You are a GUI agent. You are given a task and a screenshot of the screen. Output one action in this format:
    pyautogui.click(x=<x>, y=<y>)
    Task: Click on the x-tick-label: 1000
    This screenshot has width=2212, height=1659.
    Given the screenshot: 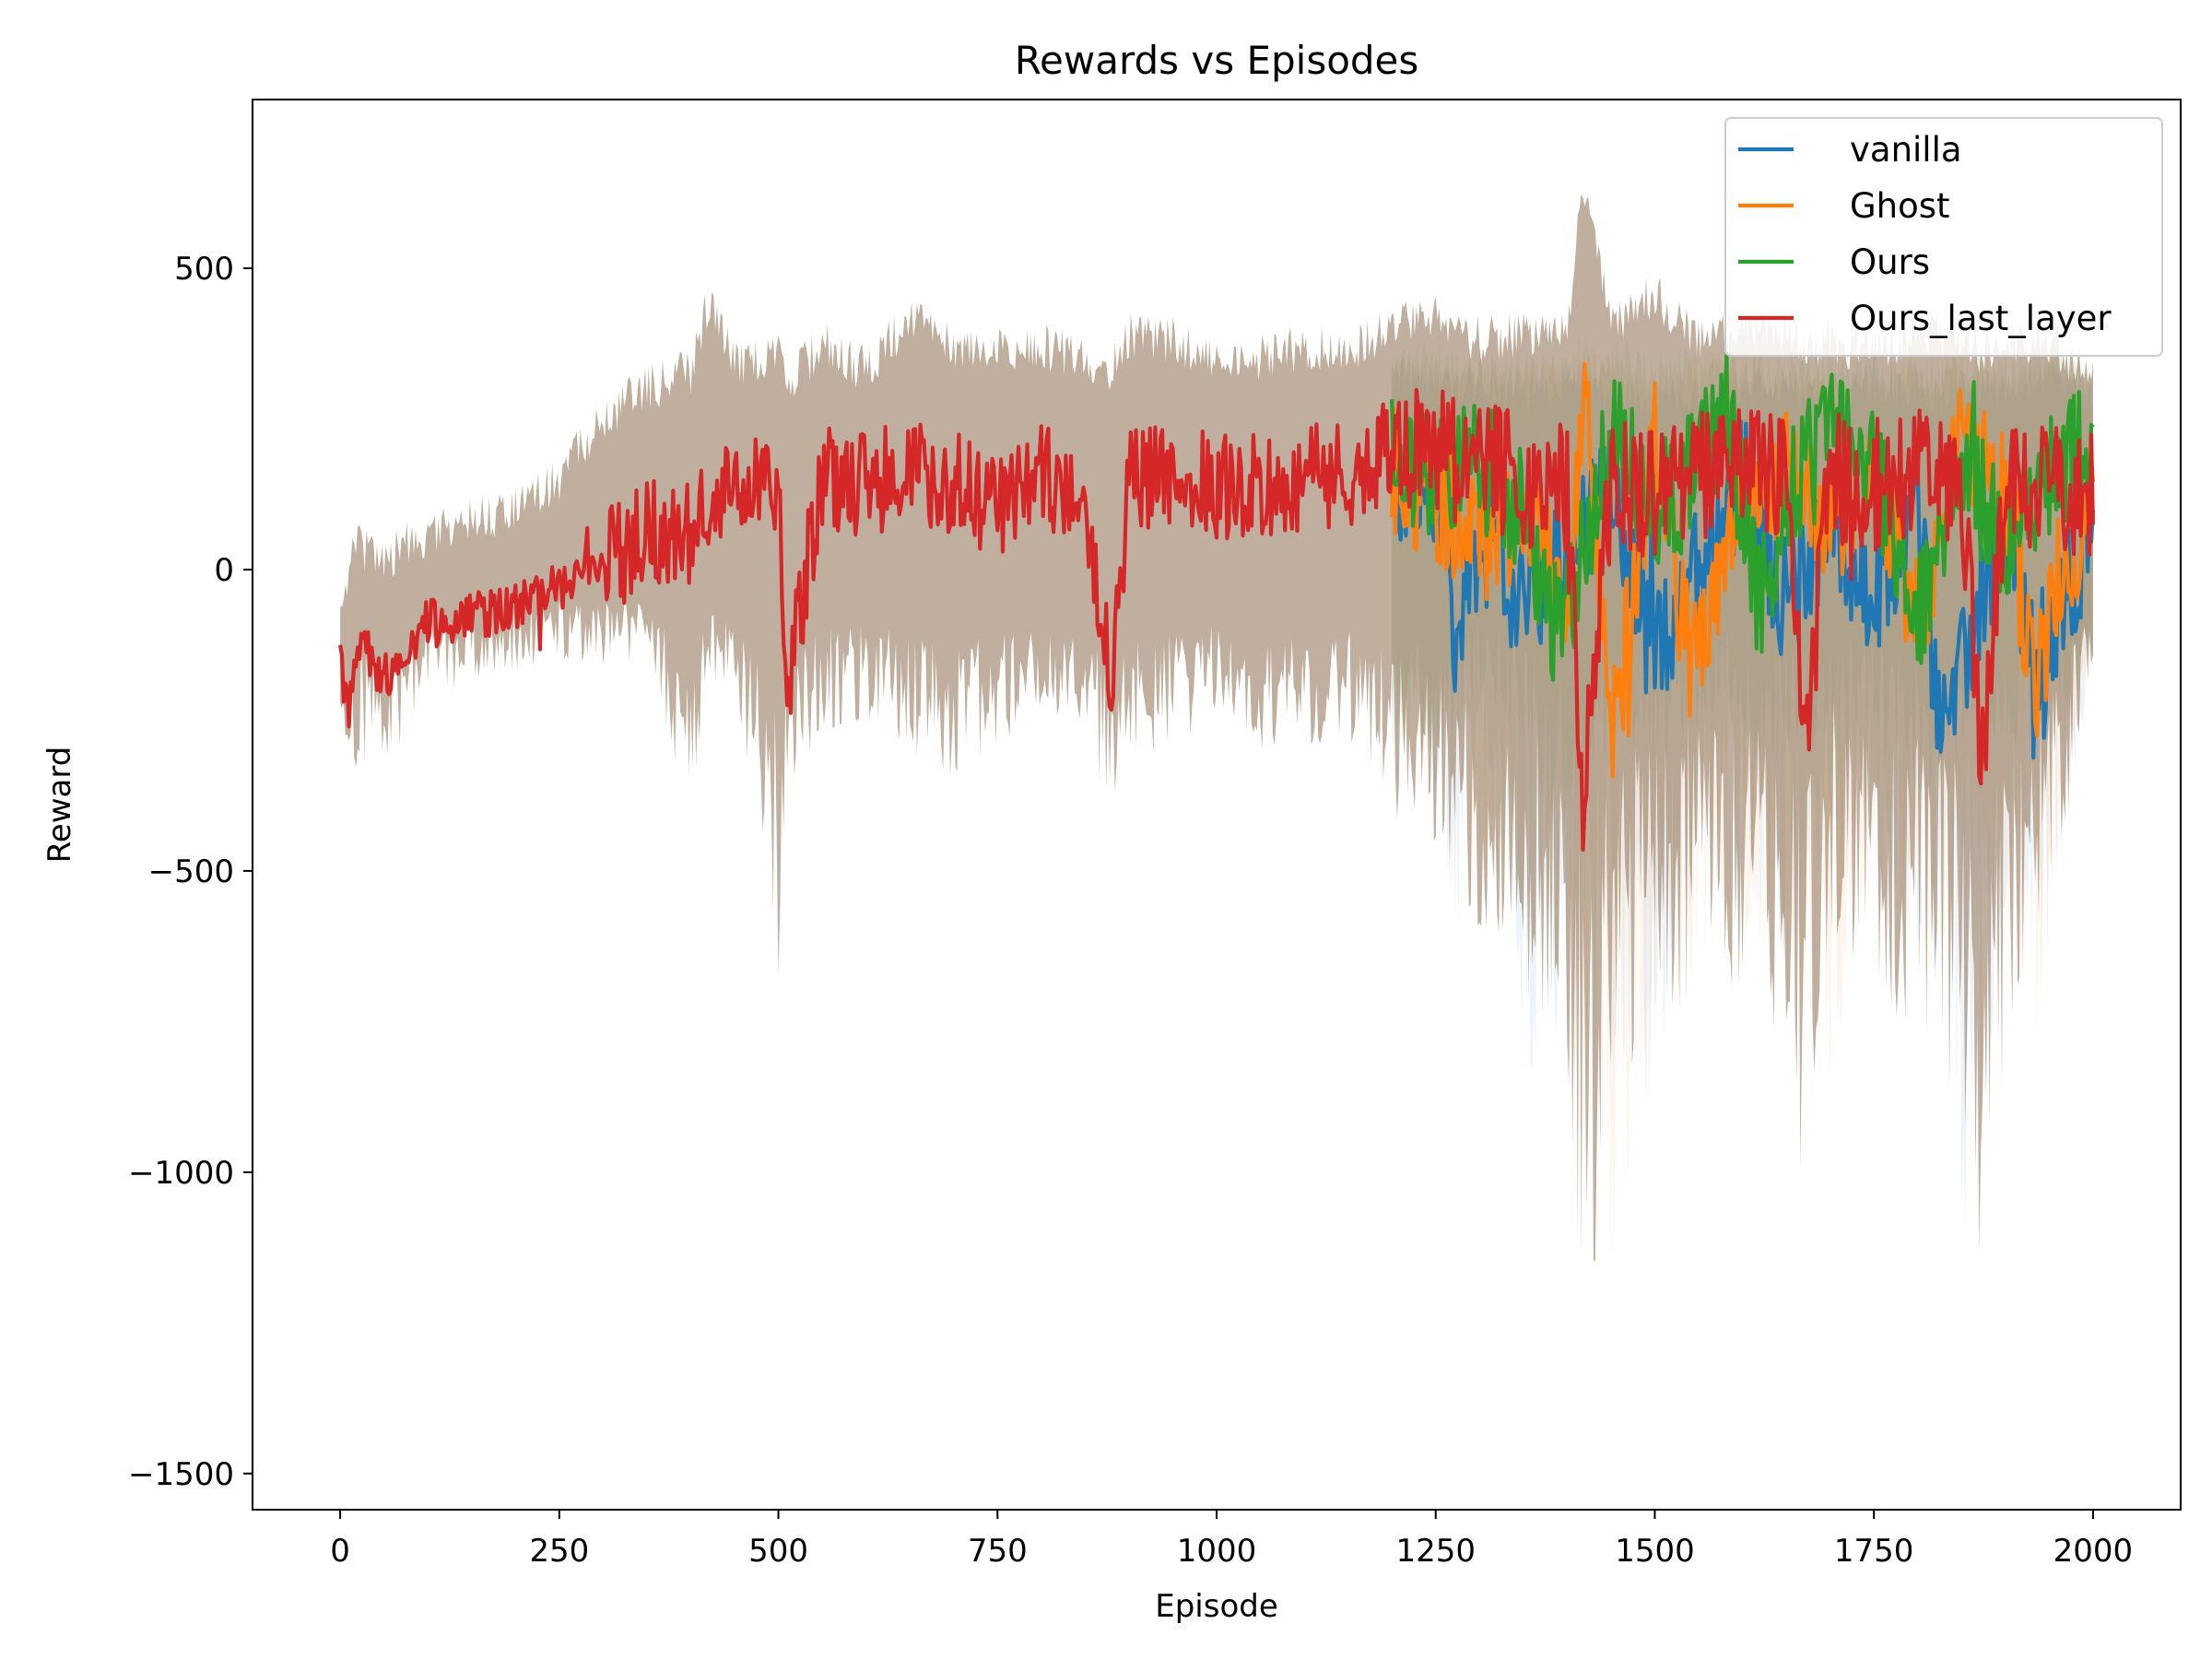 What is the action you would take?
    pyautogui.click(x=1217, y=1551)
    